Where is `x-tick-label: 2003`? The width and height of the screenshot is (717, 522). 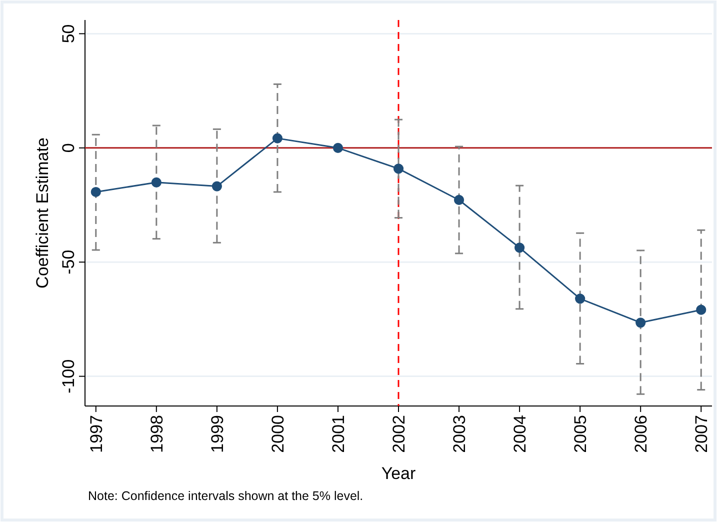
x-tick-label: 2003 is located at coordinates (459, 434).